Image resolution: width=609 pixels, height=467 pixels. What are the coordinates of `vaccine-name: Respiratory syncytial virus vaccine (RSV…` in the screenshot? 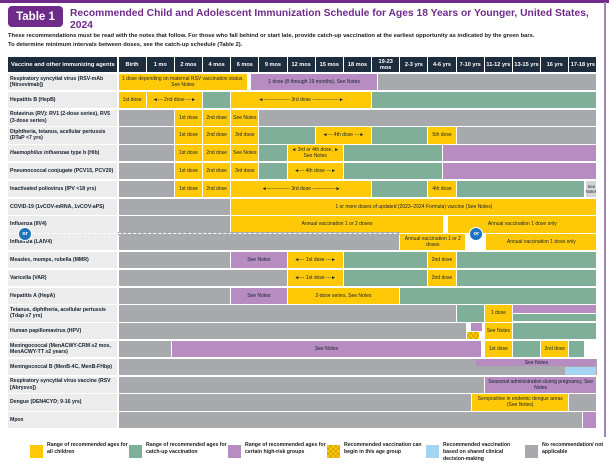 It's located at (60, 384).